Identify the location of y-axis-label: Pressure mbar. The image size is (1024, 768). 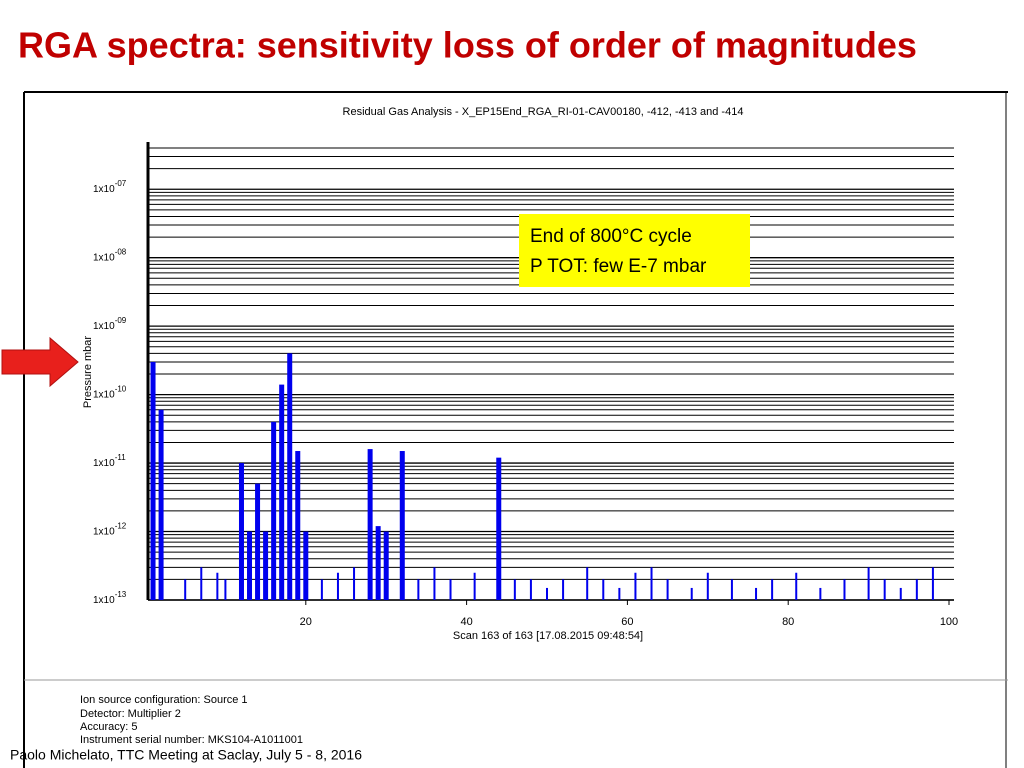
(88, 372).